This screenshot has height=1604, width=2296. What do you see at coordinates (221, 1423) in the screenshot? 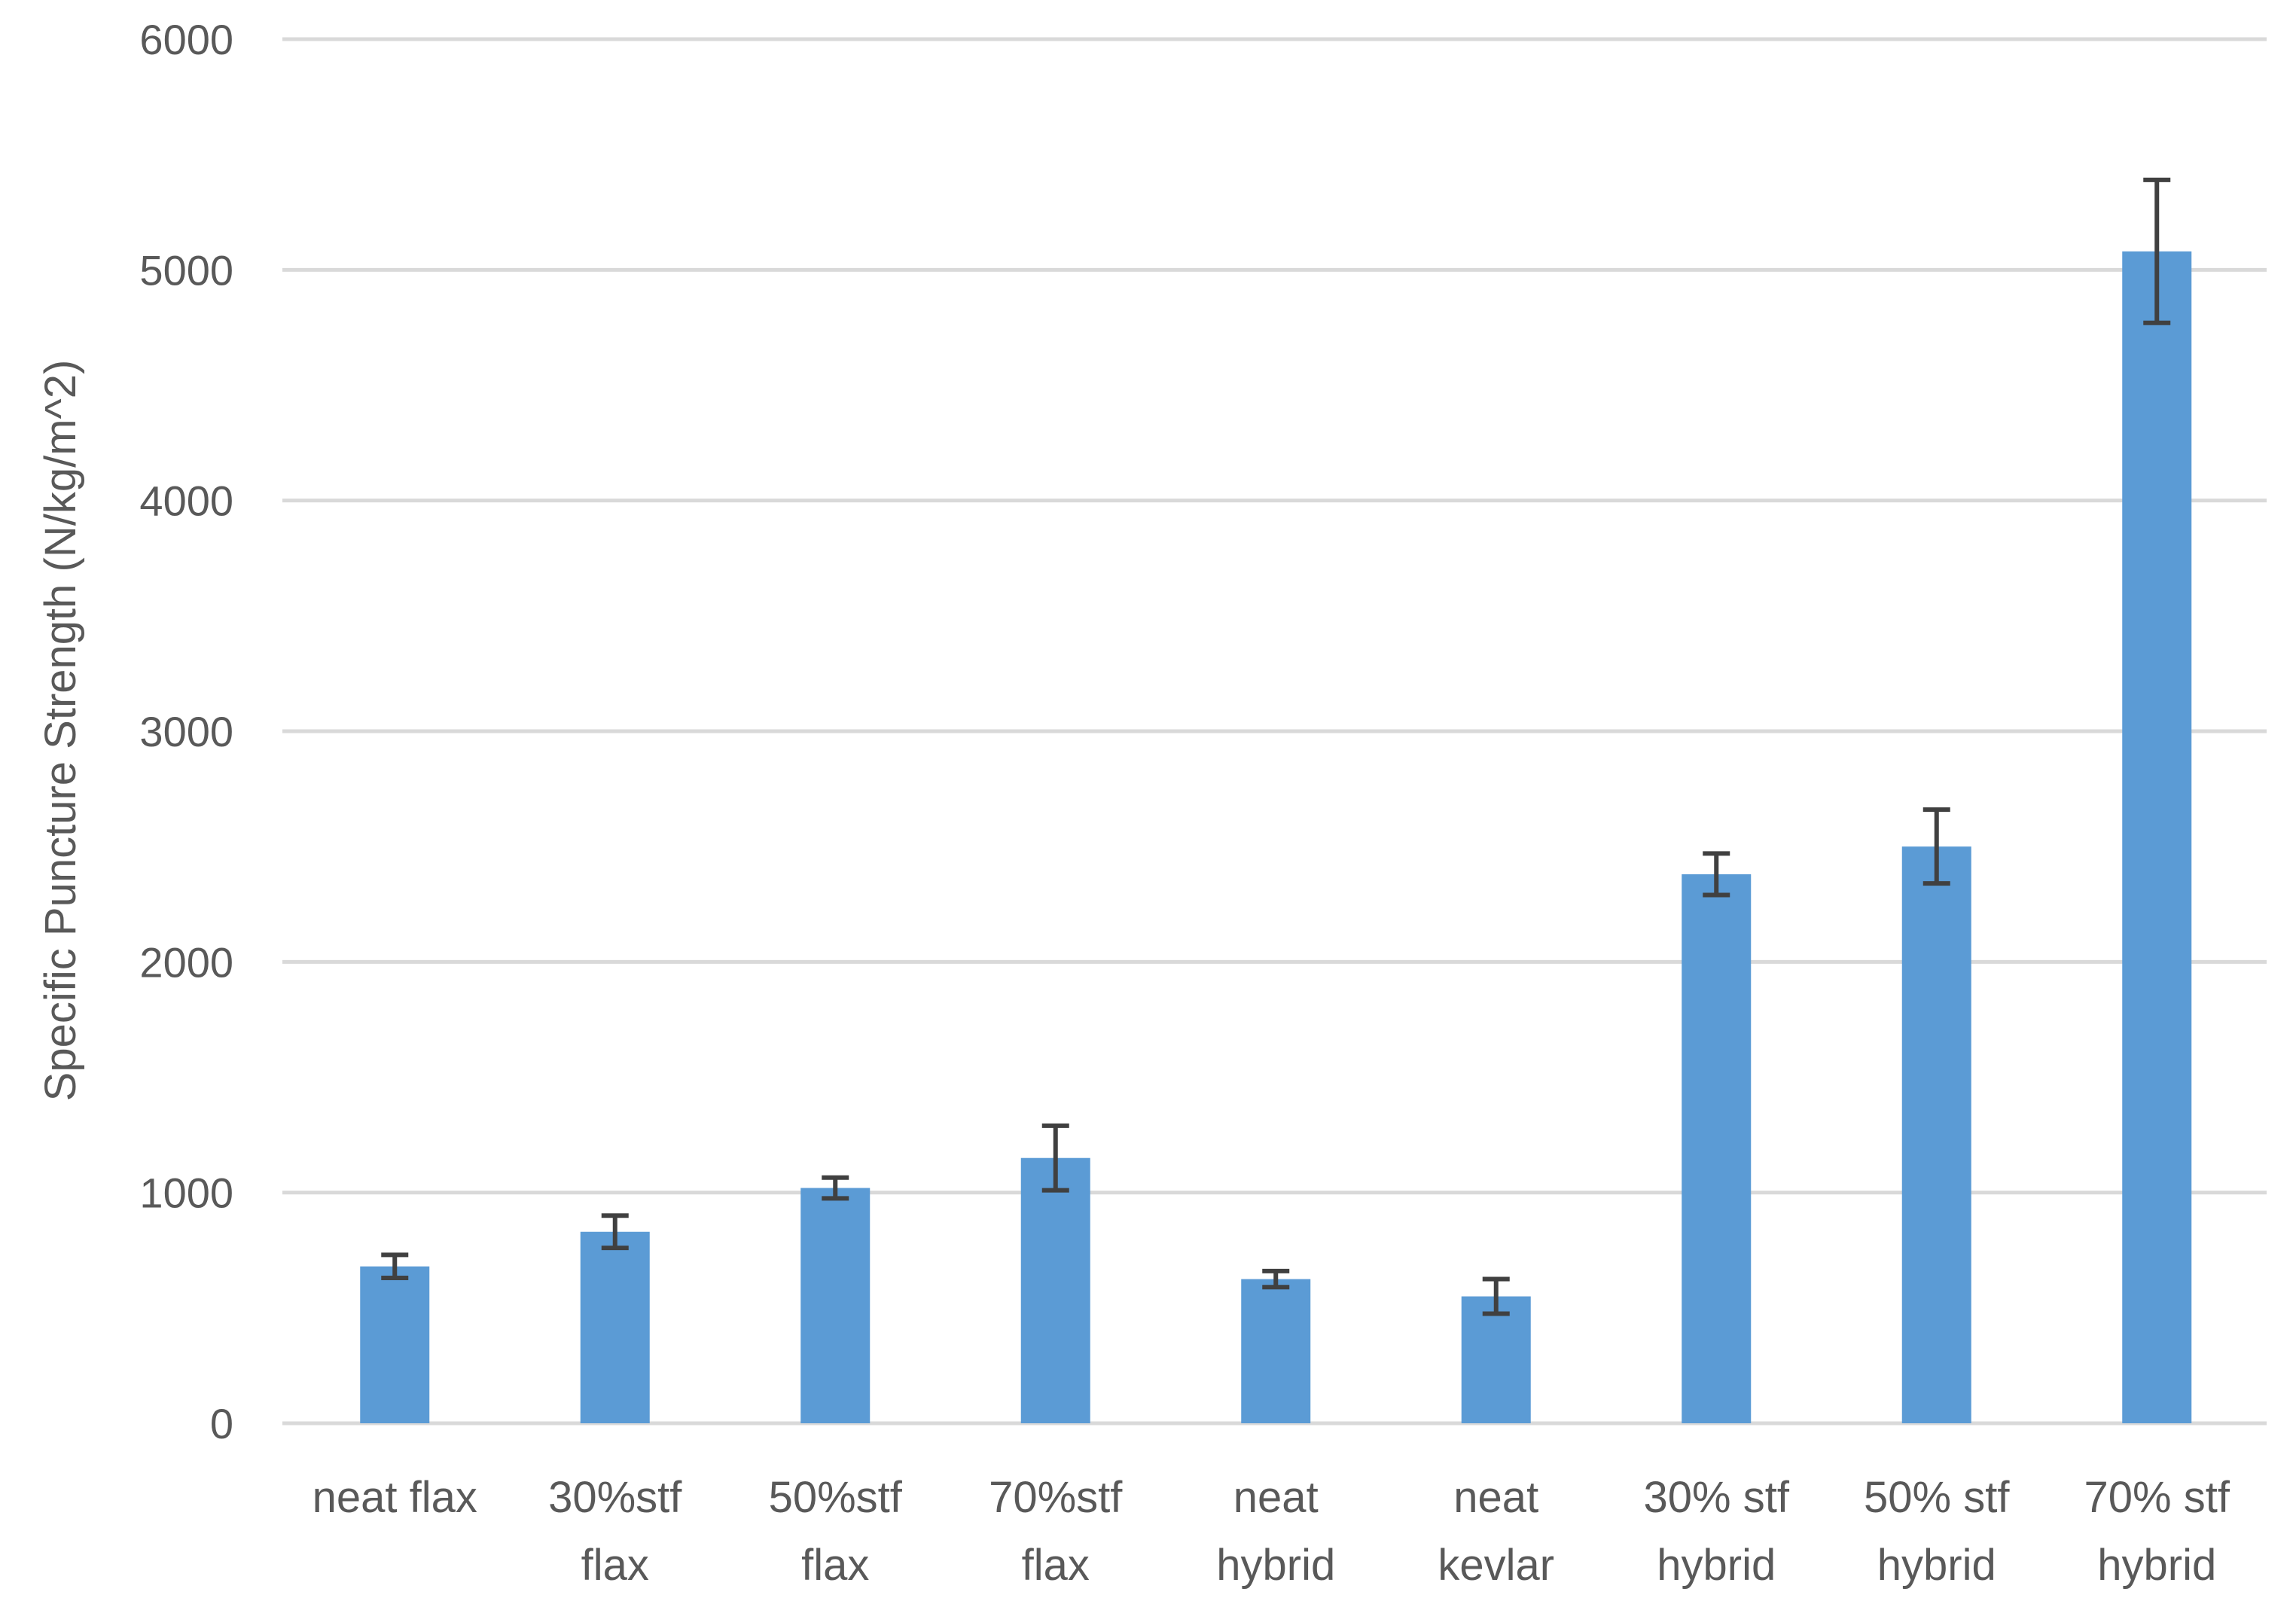
I see `y-tick-label: 0` at bounding box center [221, 1423].